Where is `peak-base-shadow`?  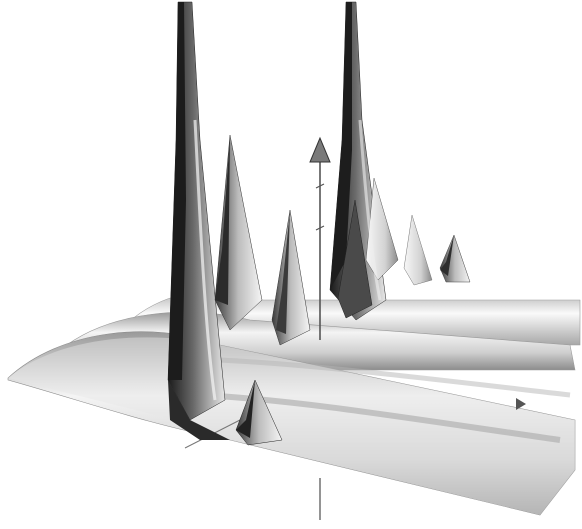 peak-base-shadow is located at coordinates (199, 410).